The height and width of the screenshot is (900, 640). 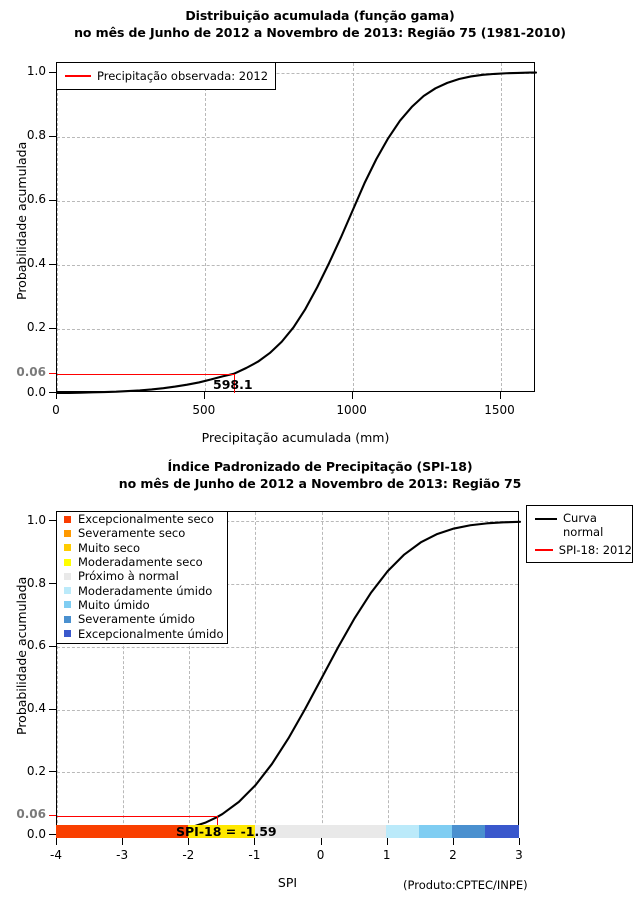 What do you see at coordinates (31, 372) in the screenshot?
I see `chart1-ylabel-0.06: 0.06` at bounding box center [31, 372].